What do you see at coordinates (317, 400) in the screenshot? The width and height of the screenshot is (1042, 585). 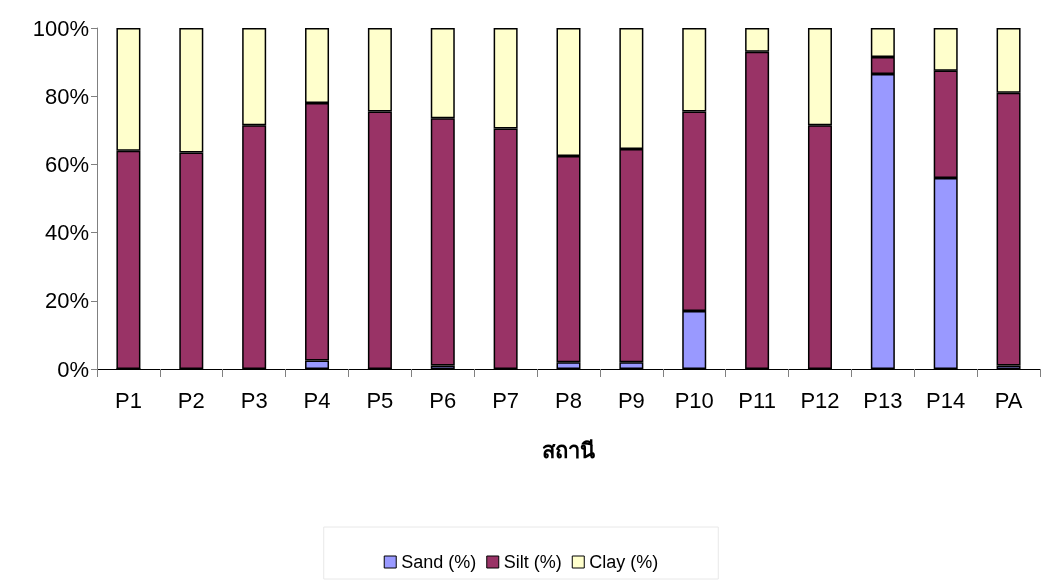 I see `x-tick-label: P4` at bounding box center [317, 400].